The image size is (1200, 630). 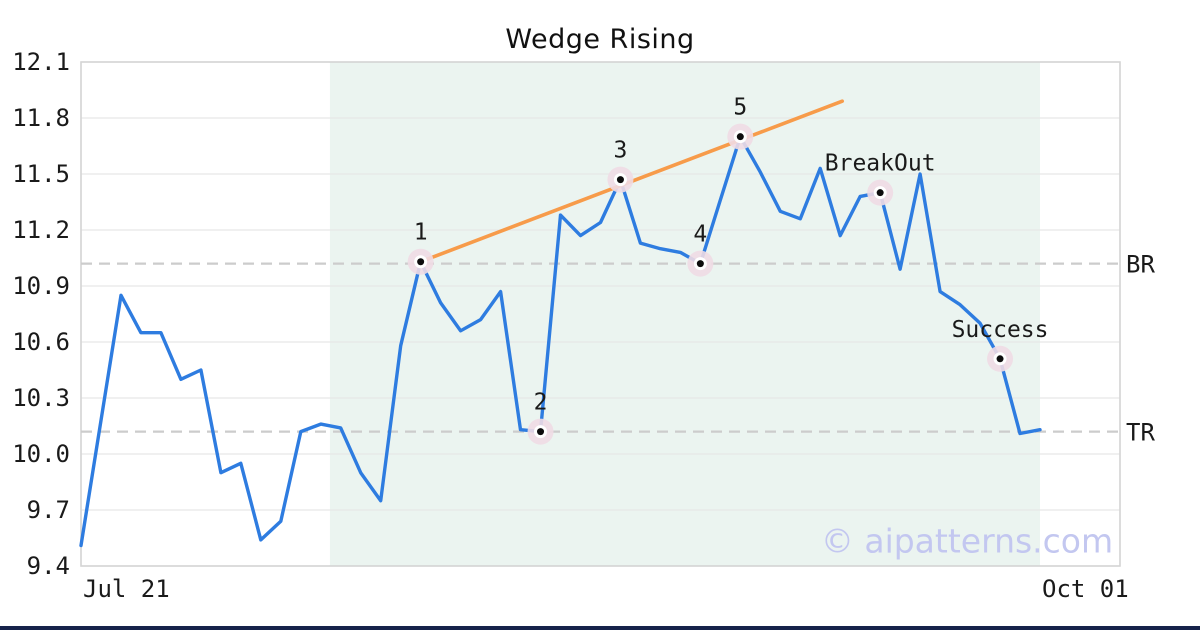 What do you see at coordinates (41, 342) in the screenshot?
I see `y-tick-label: 10.6` at bounding box center [41, 342].